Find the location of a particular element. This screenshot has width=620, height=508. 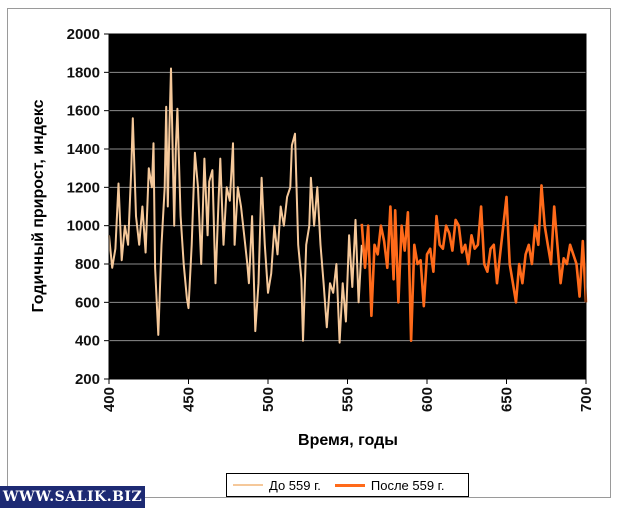

legend-label-before: До 559 г. is located at coordinates (295, 485).